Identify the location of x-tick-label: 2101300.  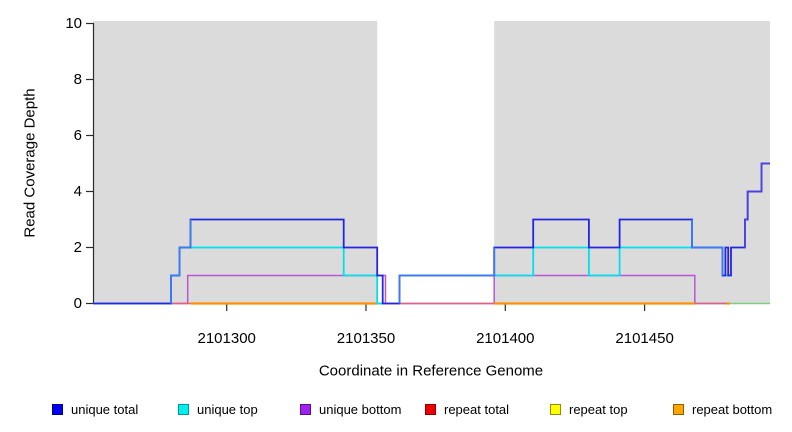
(226, 338).